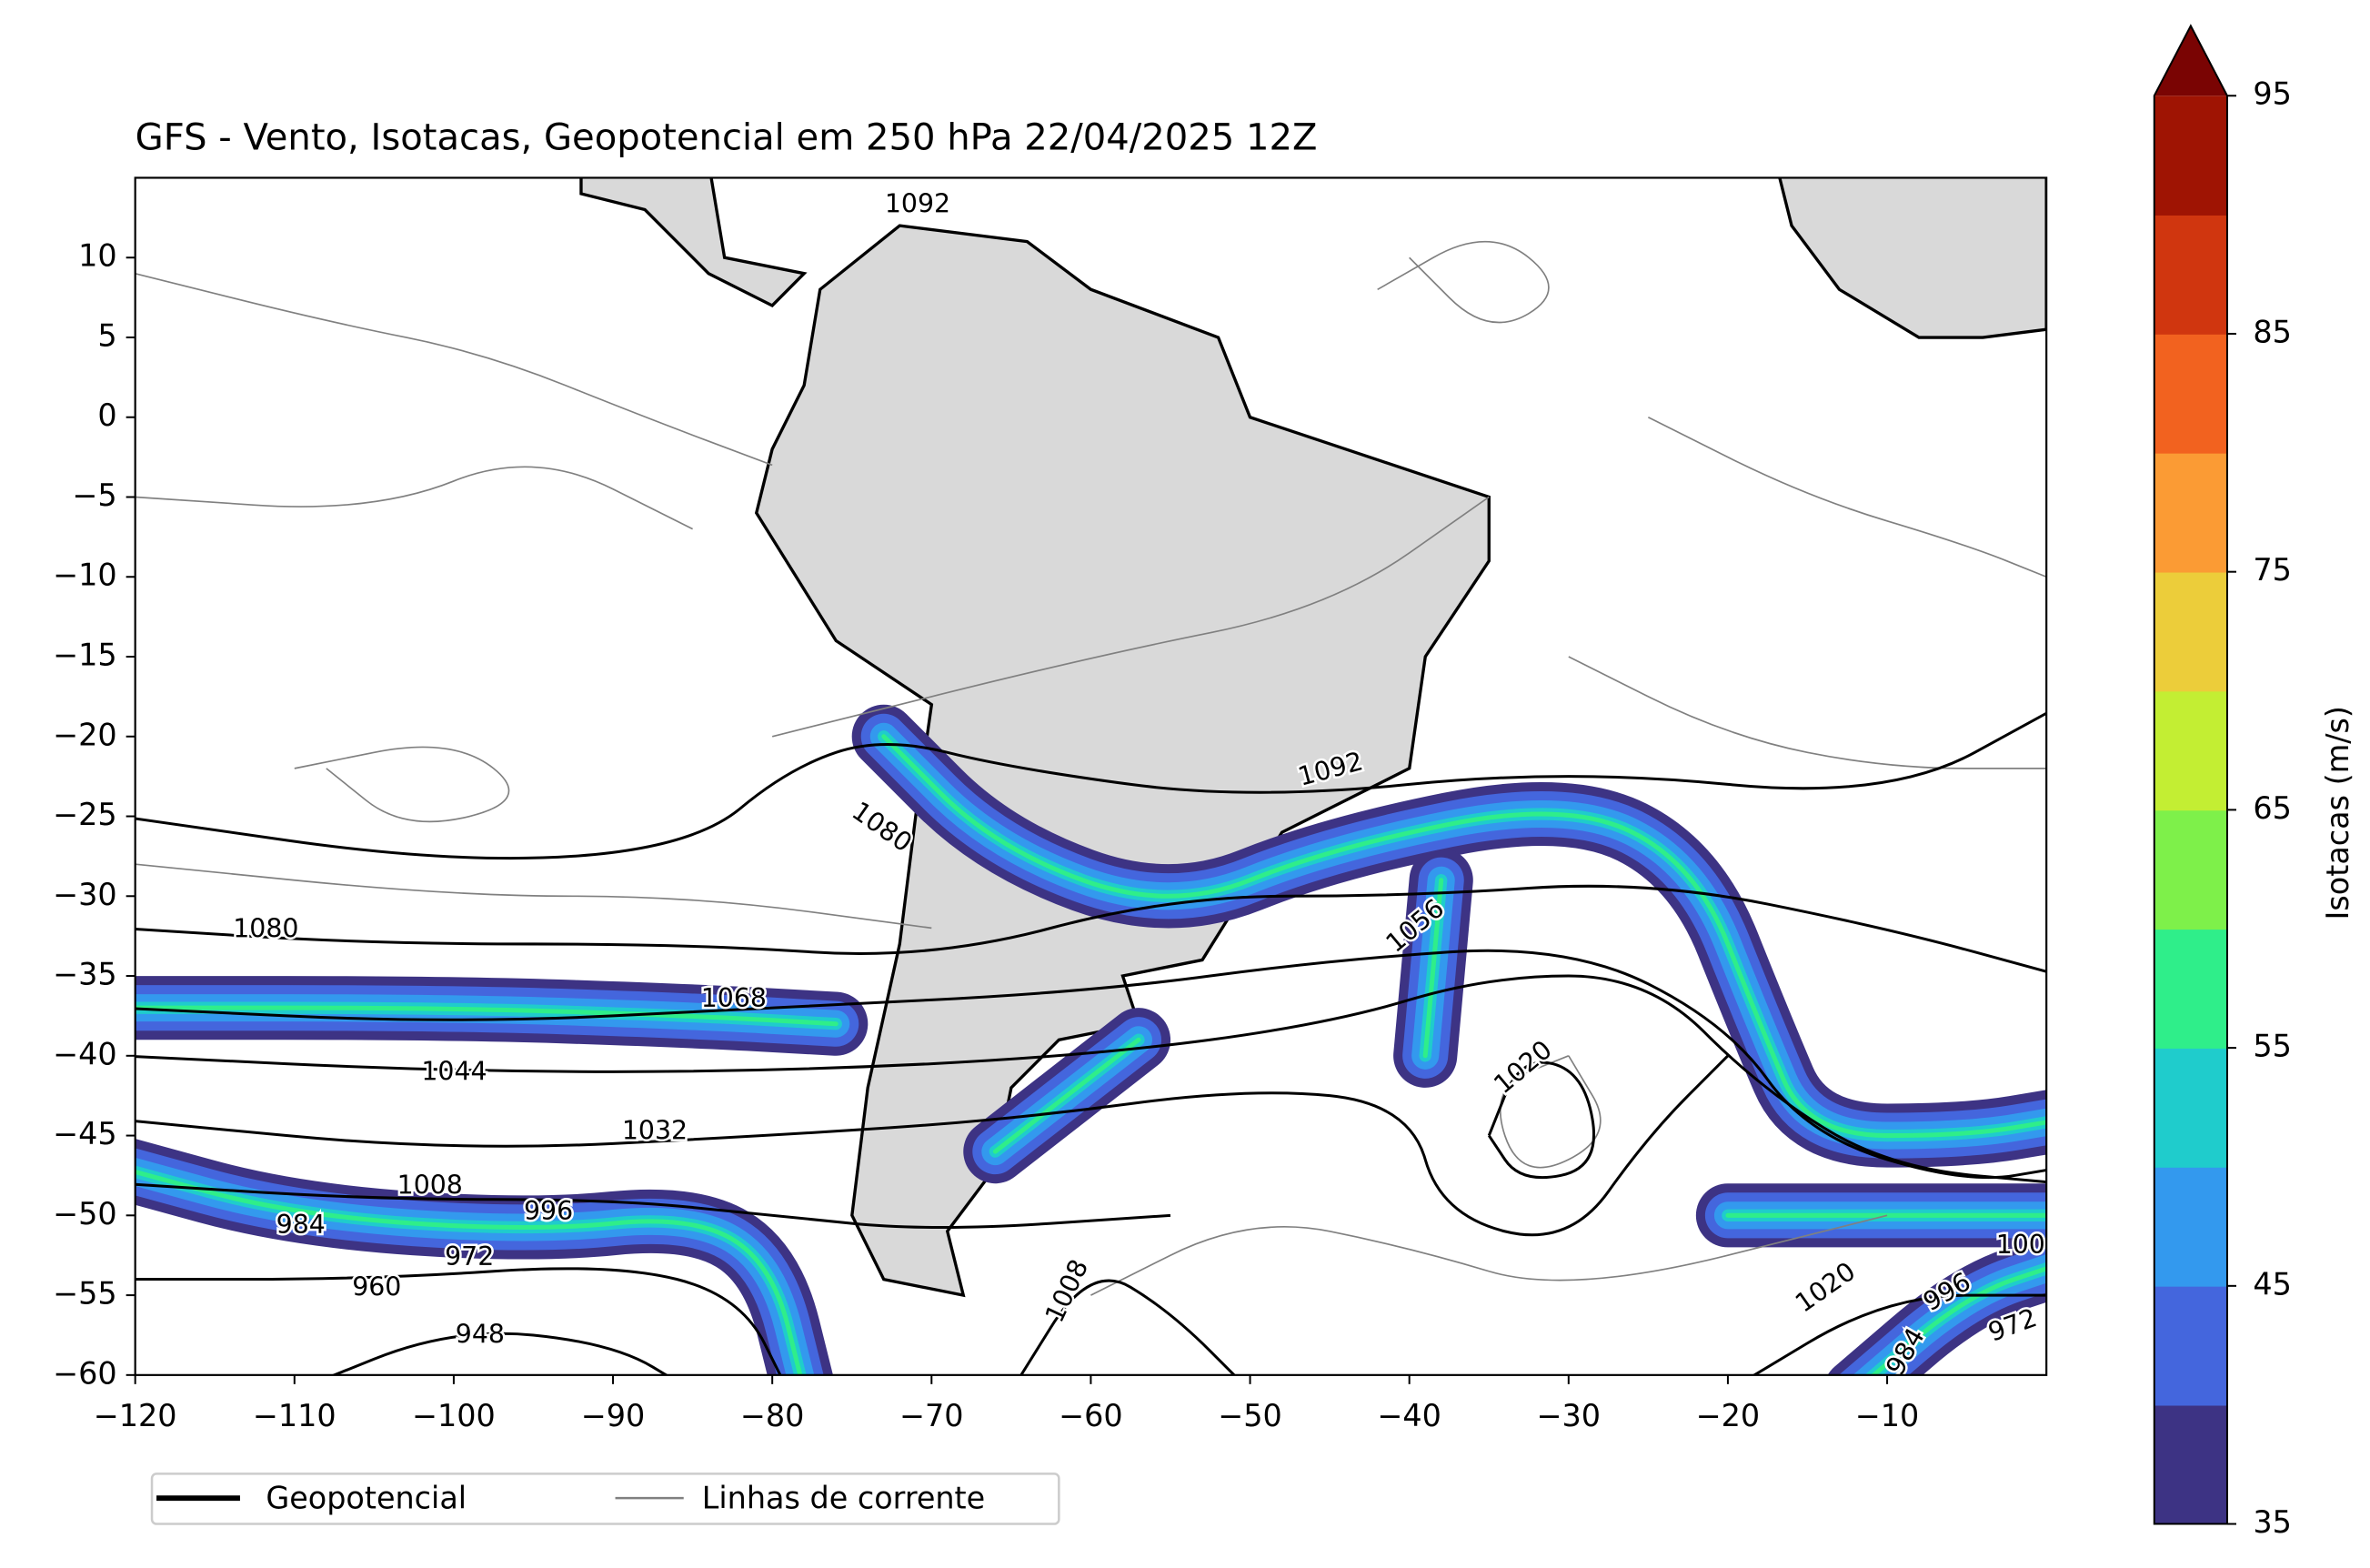 The image size is (2370, 1568). What do you see at coordinates (931, 1415) in the screenshot?
I see `x-tick-label: −70` at bounding box center [931, 1415].